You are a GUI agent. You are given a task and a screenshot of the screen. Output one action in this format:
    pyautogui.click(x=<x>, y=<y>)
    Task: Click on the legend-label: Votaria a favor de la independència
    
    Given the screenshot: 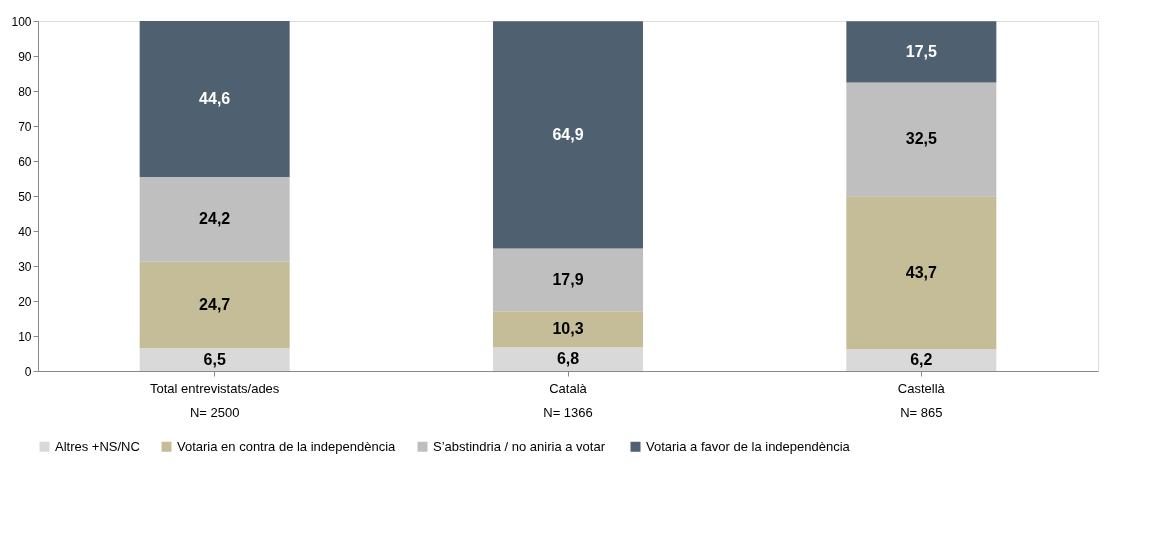 What is the action you would take?
    pyautogui.click(x=748, y=446)
    